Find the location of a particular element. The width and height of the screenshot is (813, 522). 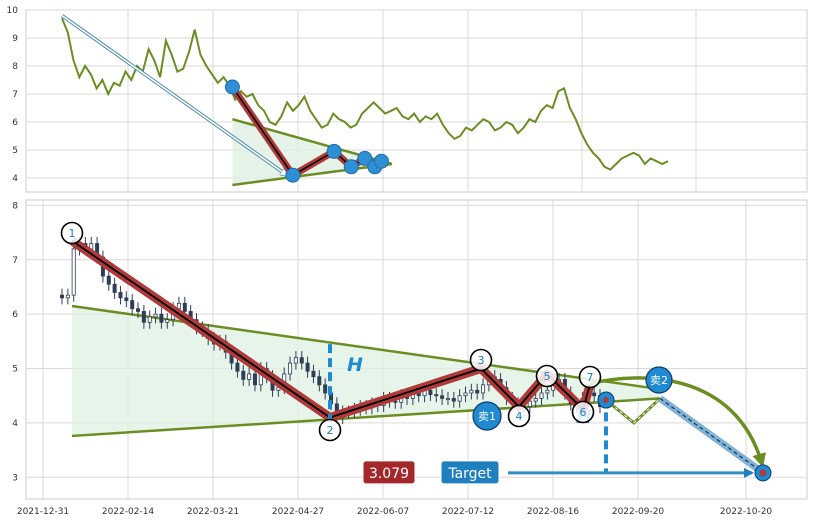

breakout-dot-core is located at coordinates (606, 400).